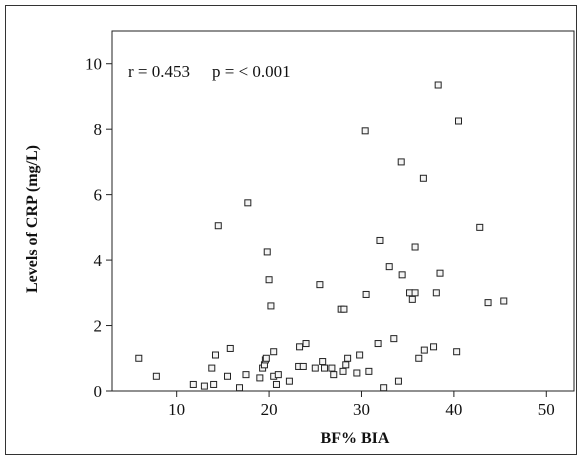  What do you see at coordinates (361, 409) in the screenshot?
I see `x-tick-label-30: 30` at bounding box center [361, 409].